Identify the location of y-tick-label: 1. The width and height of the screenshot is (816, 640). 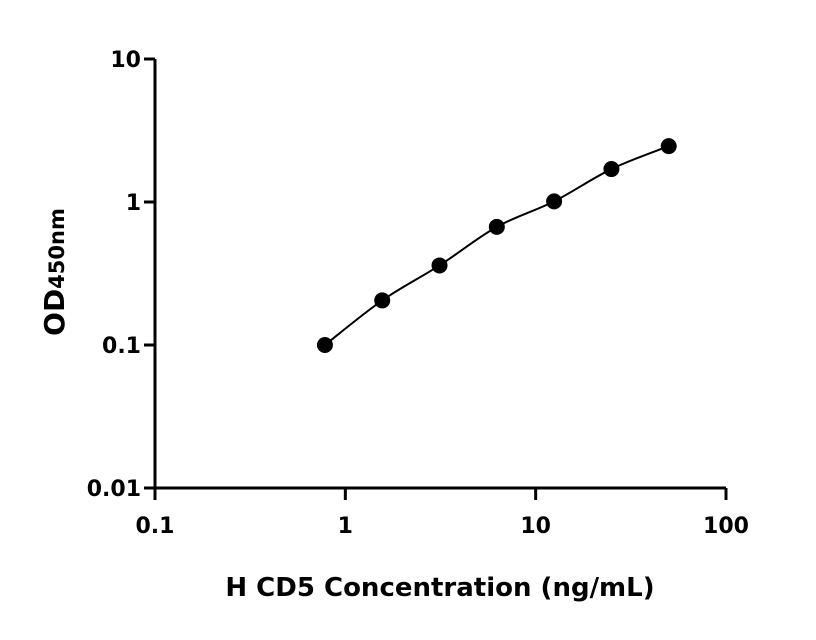
(133, 203).